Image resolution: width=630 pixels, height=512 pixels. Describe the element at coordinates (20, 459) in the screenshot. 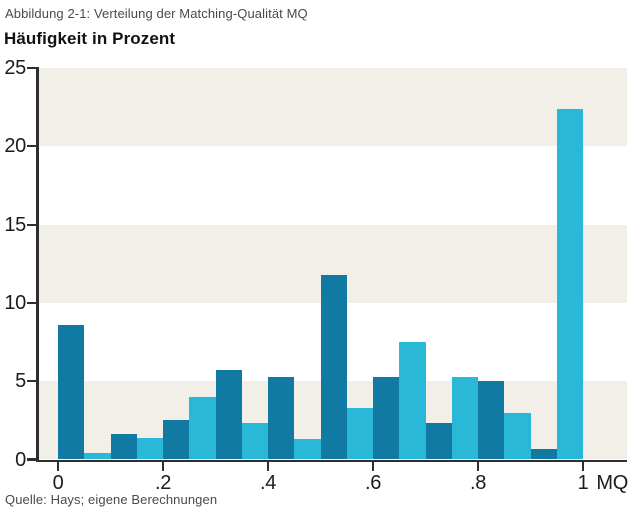

I see `y-axis-tick-label: 0` at that location.